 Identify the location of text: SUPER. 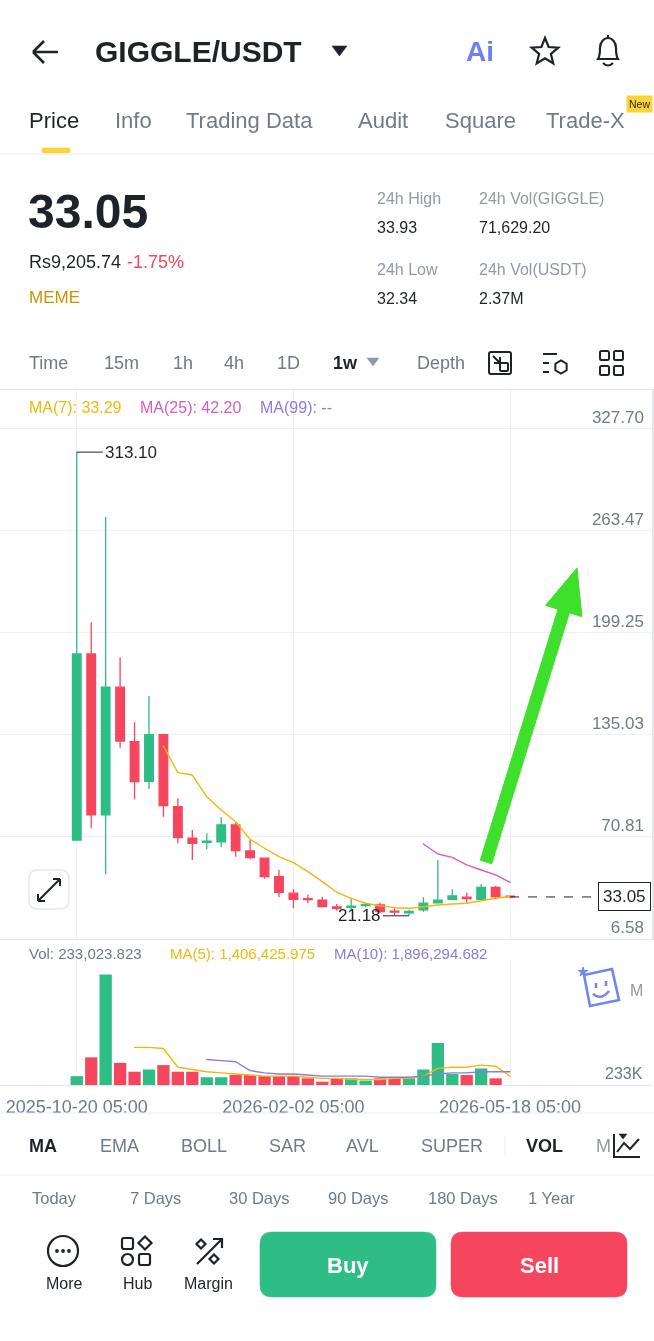
(452, 1146).